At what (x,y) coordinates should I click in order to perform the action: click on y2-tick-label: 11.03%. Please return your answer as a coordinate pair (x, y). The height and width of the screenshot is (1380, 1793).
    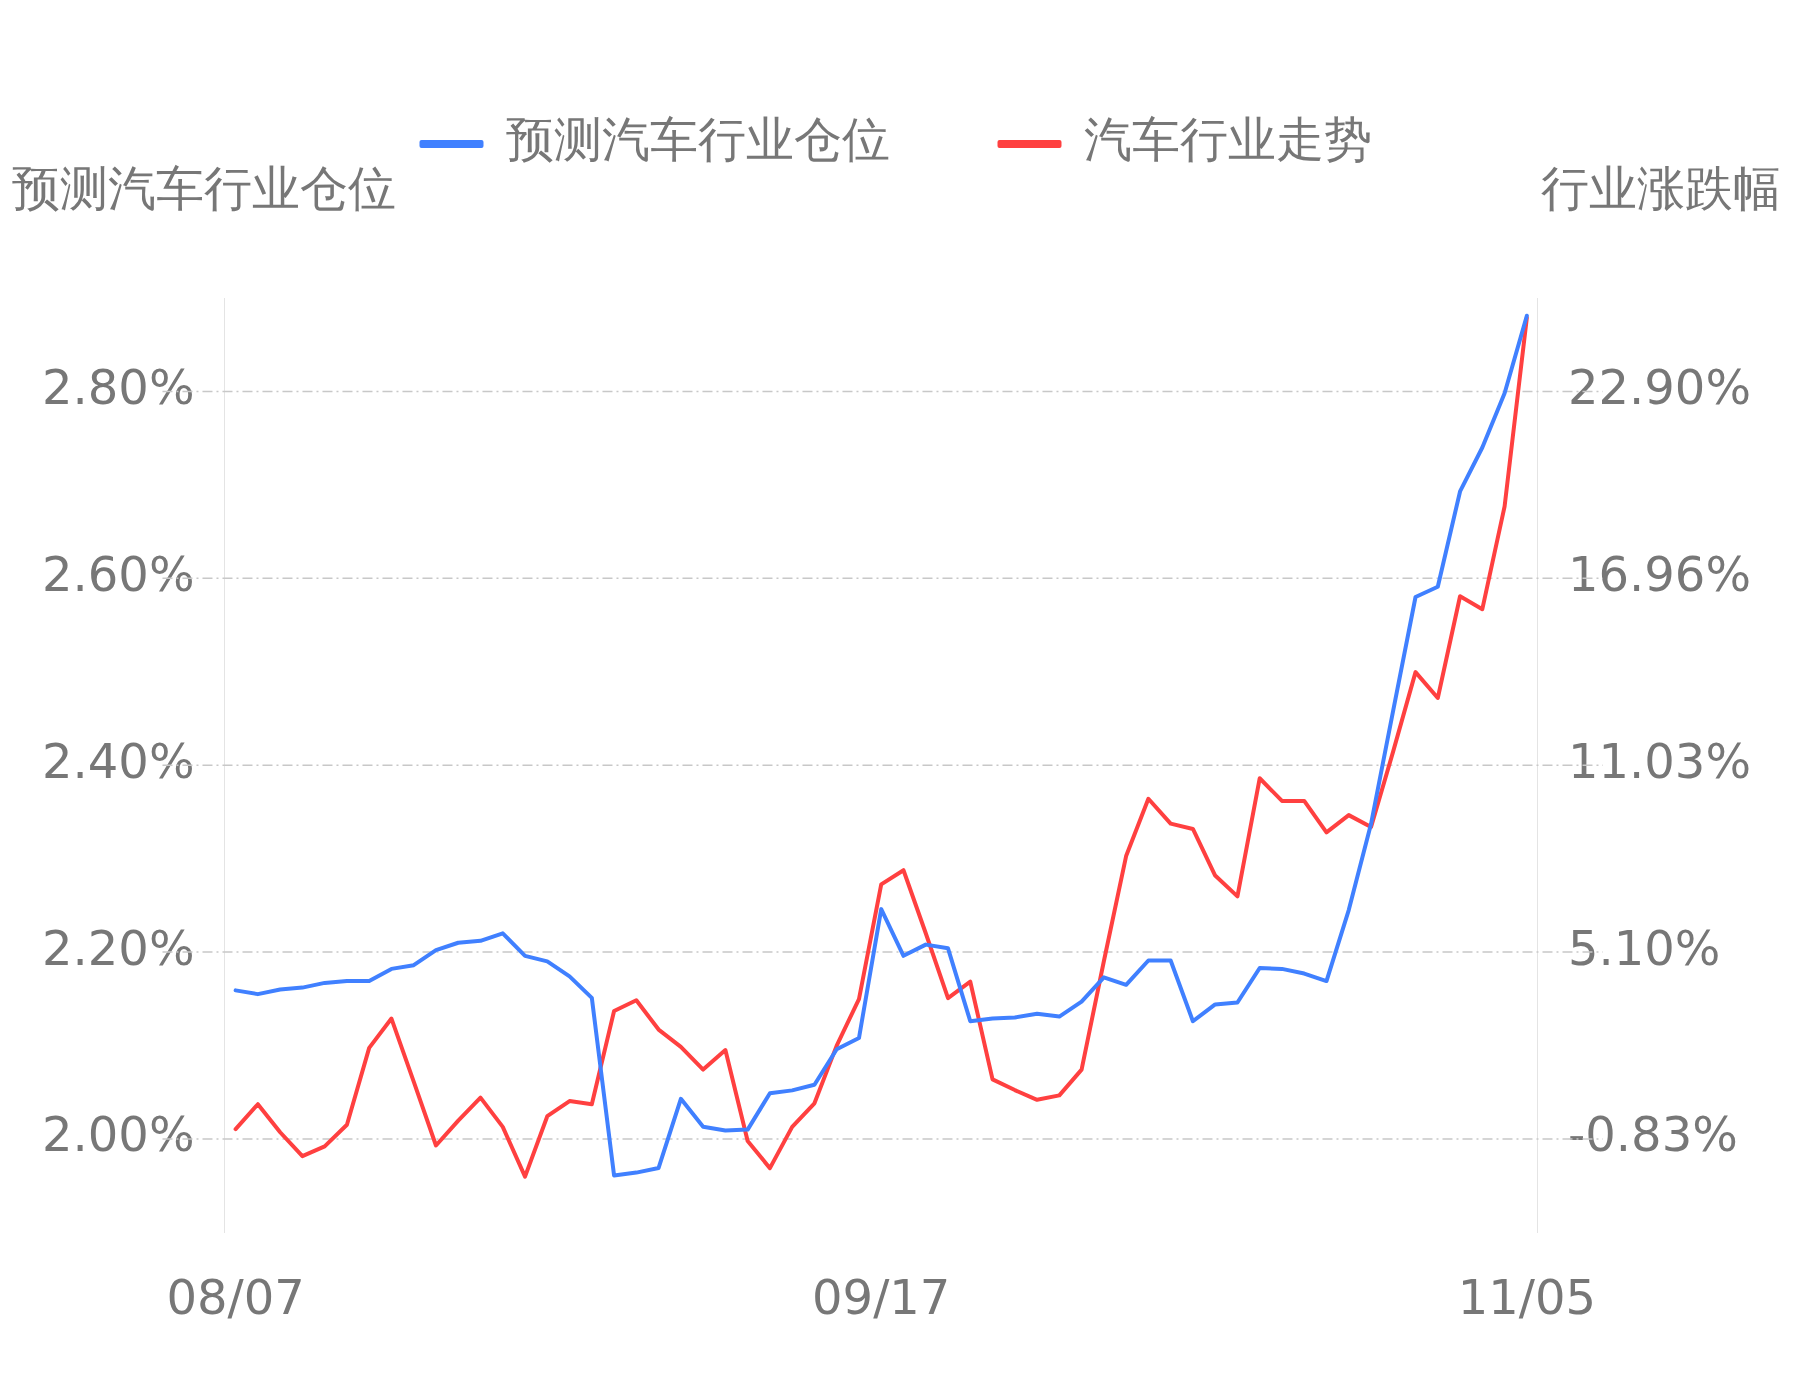
    Looking at the image, I should click on (1659, 760).